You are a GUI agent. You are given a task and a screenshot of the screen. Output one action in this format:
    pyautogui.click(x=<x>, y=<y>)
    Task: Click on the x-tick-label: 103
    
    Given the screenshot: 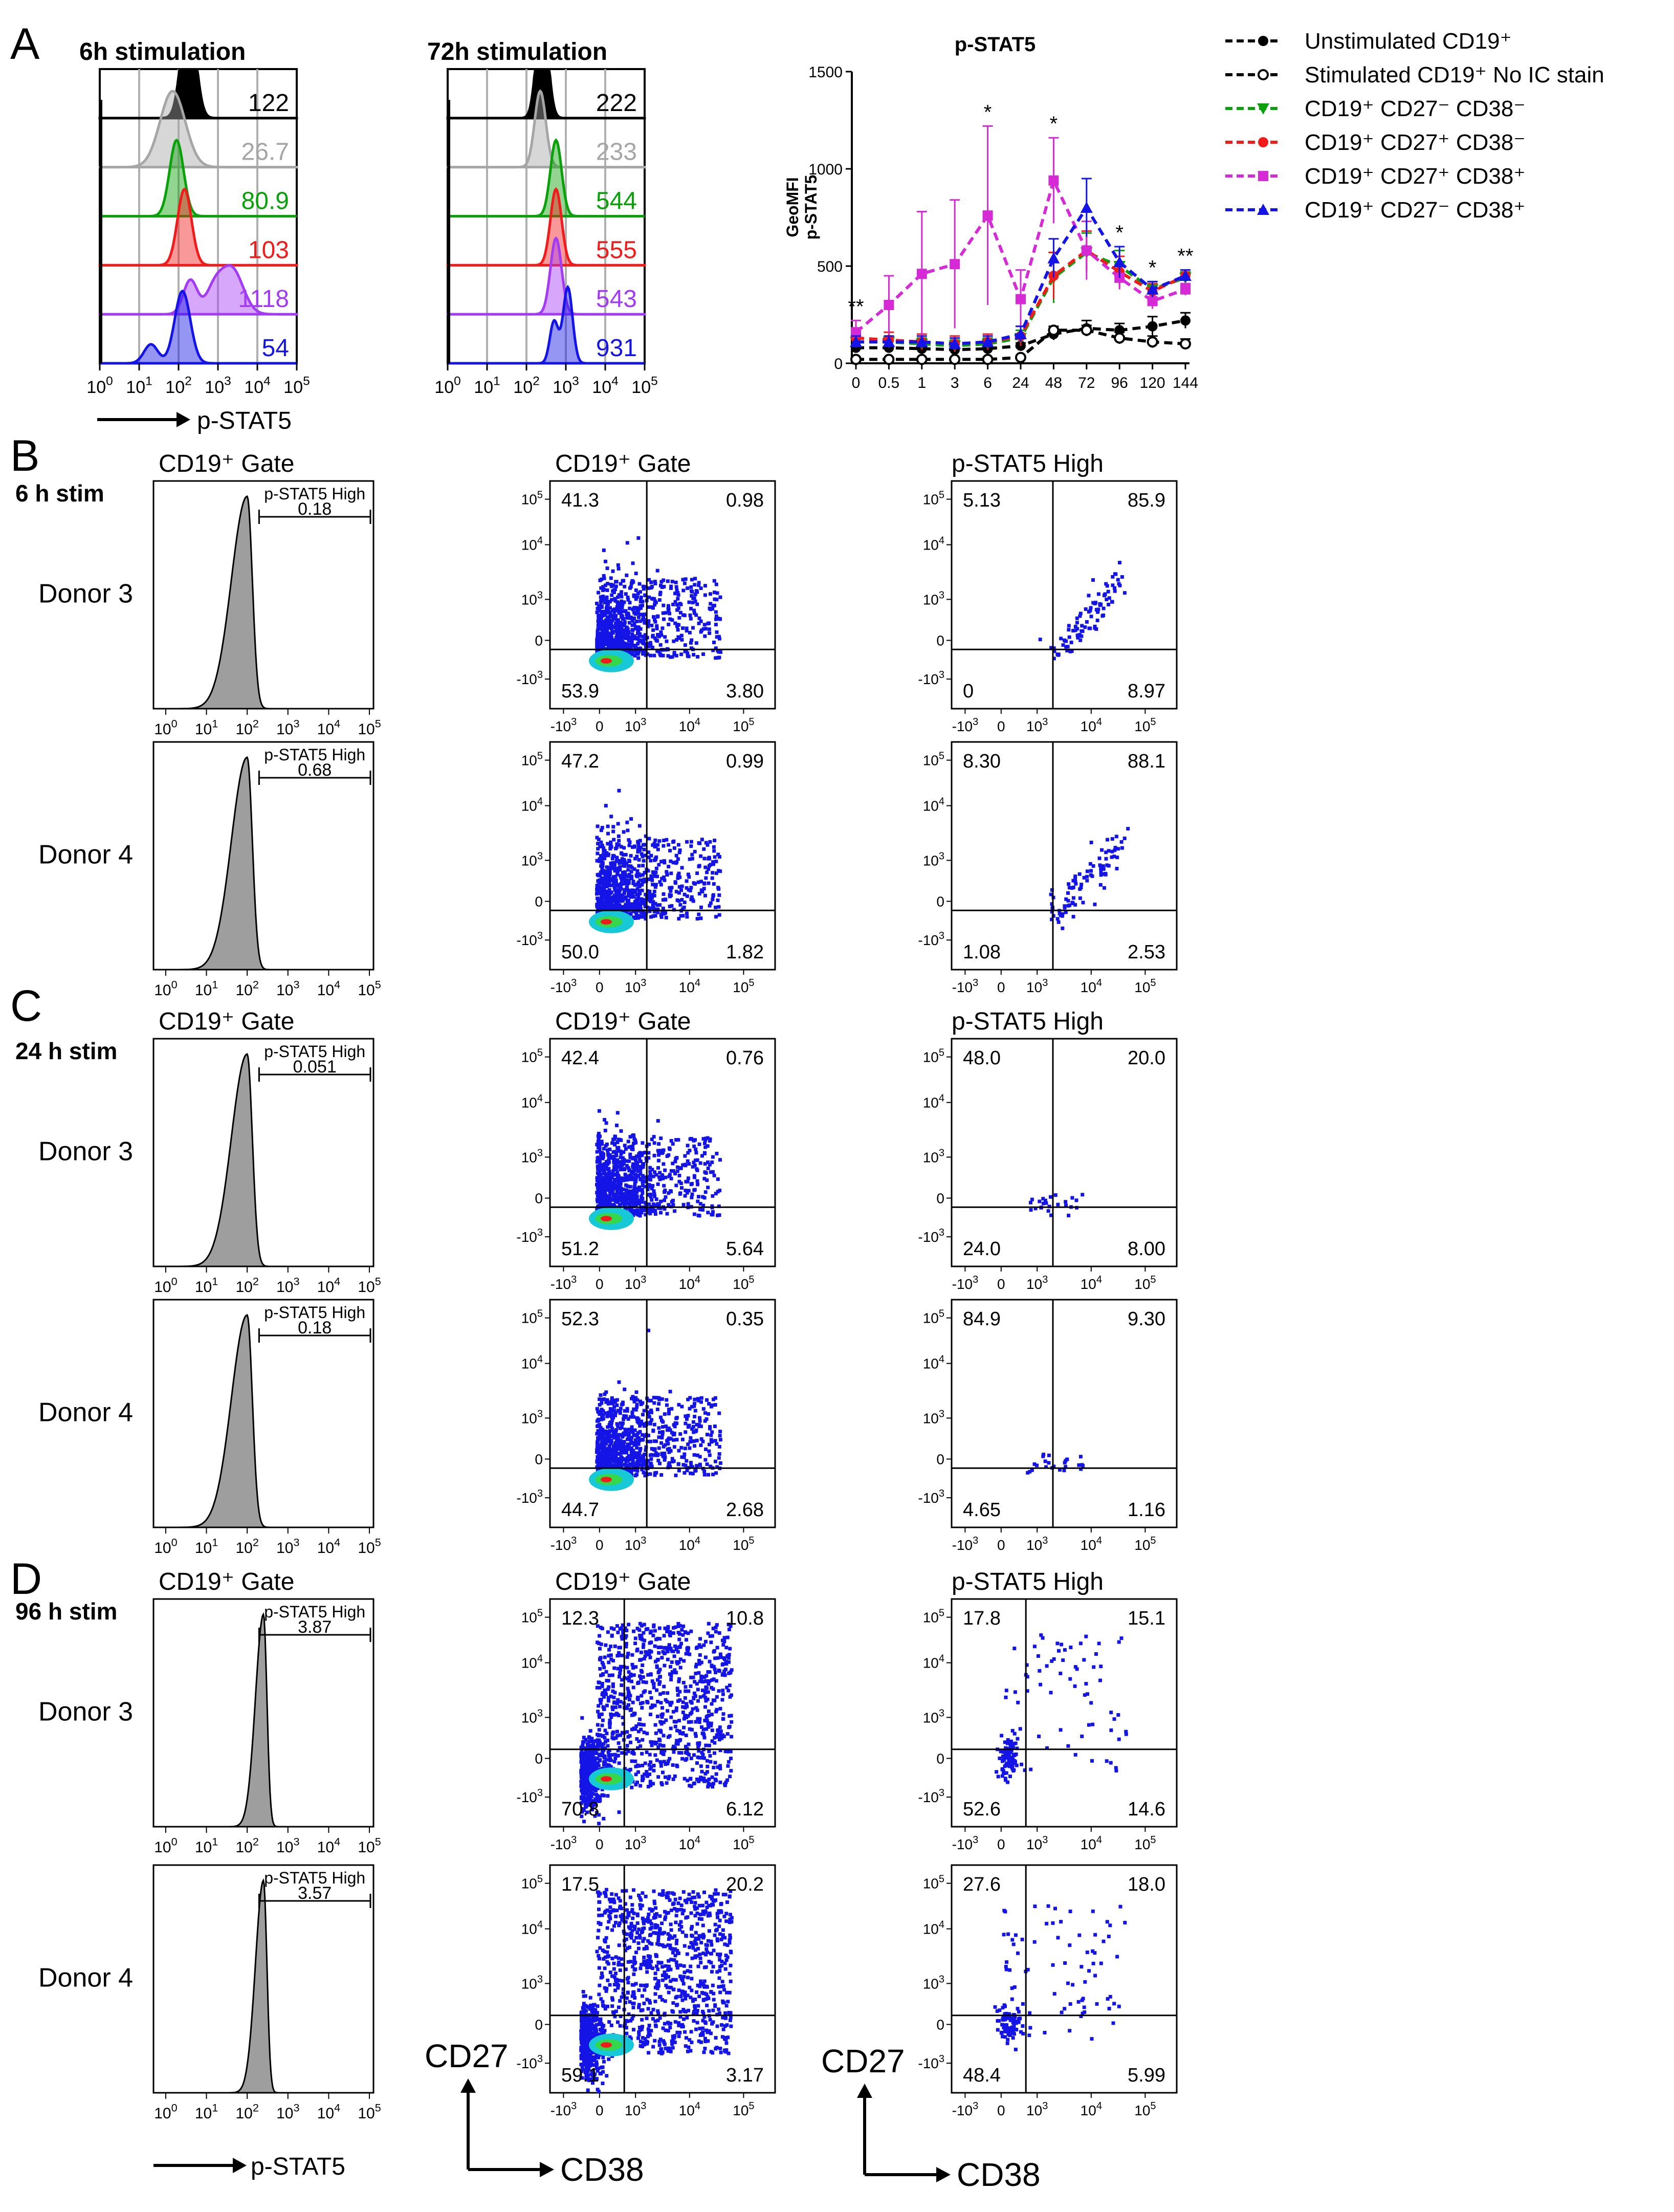 What is the action you would take?
    pyautogui.click(x=288, y=1845)
    